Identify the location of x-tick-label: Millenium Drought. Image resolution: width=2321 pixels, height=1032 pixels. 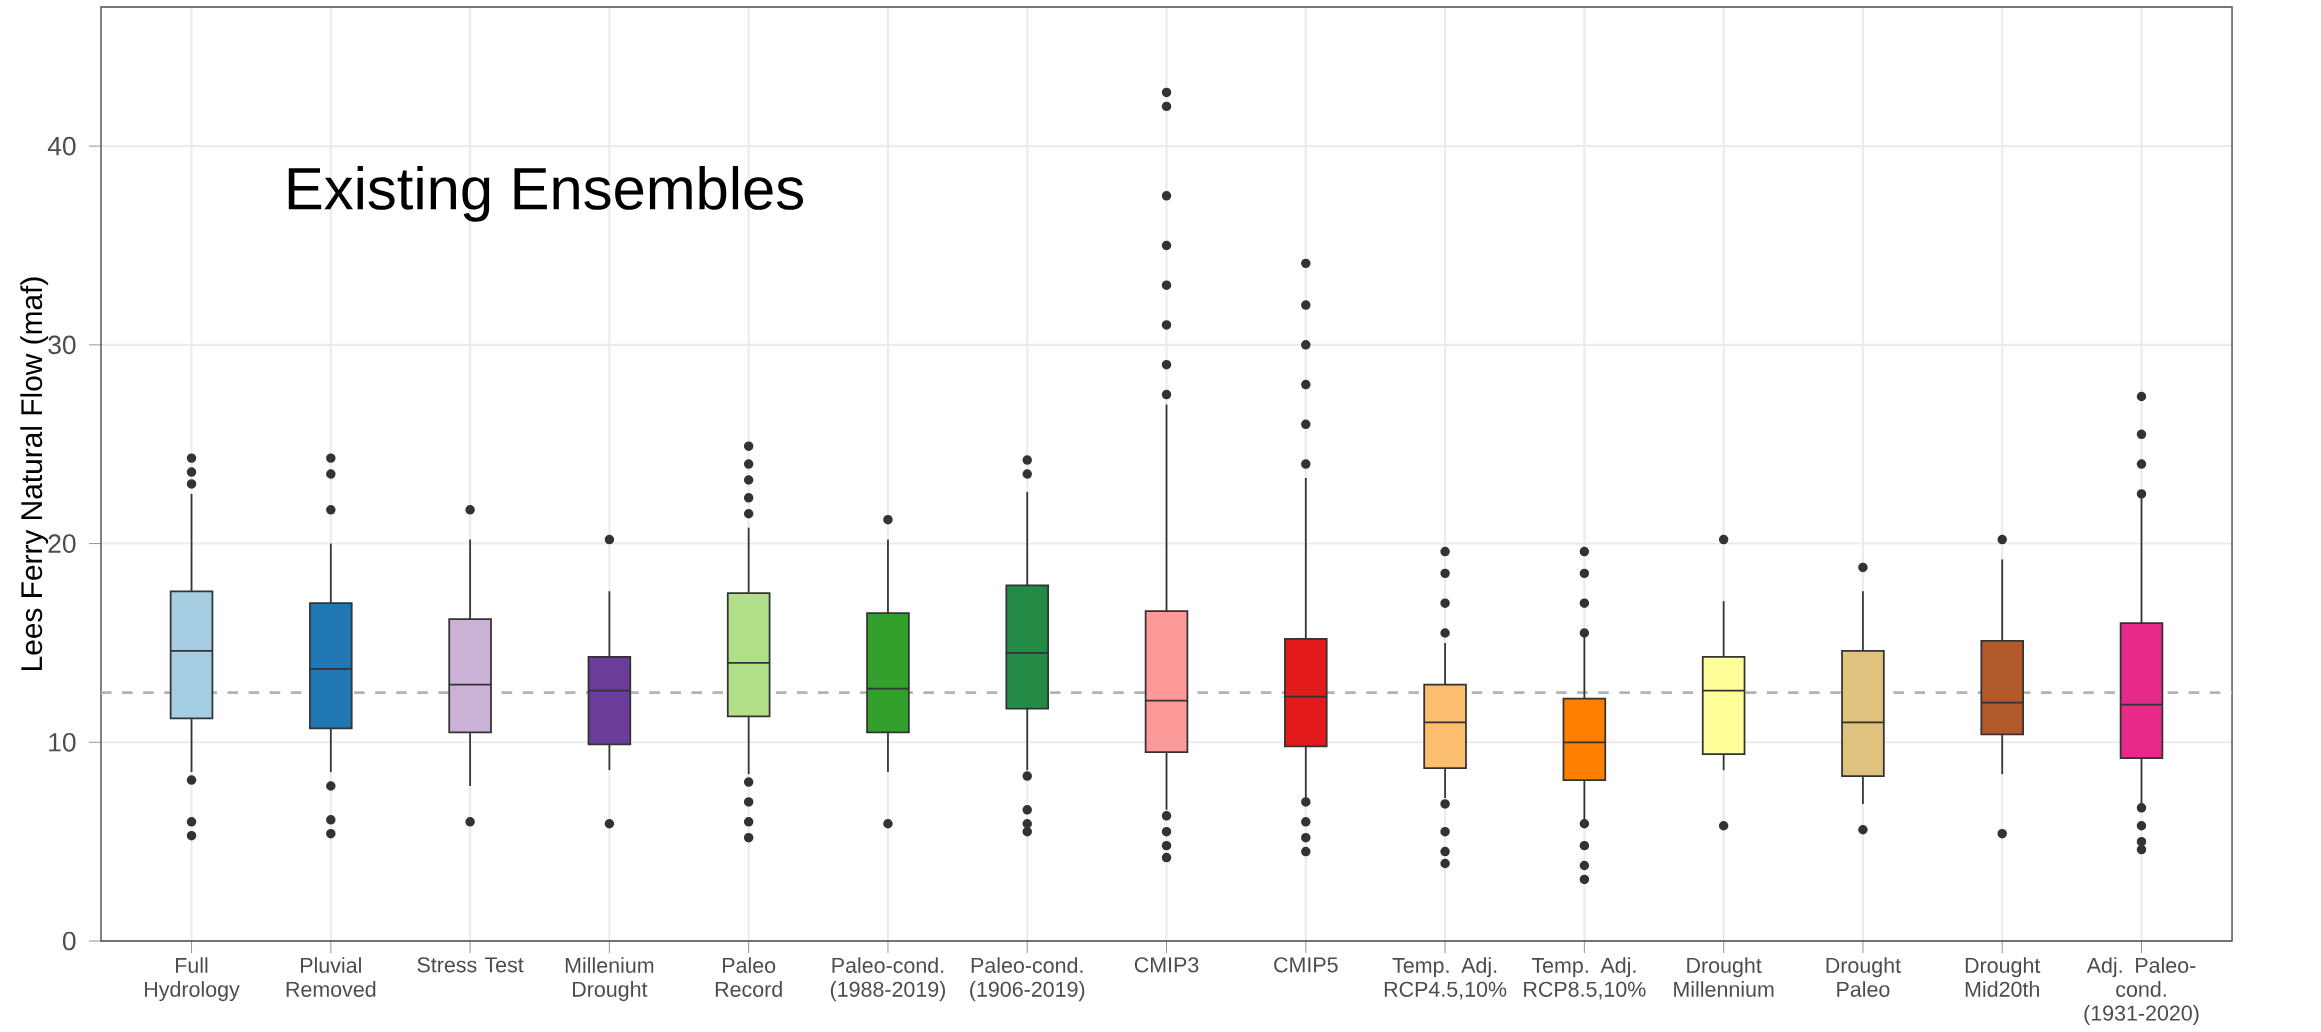
(609, 979).